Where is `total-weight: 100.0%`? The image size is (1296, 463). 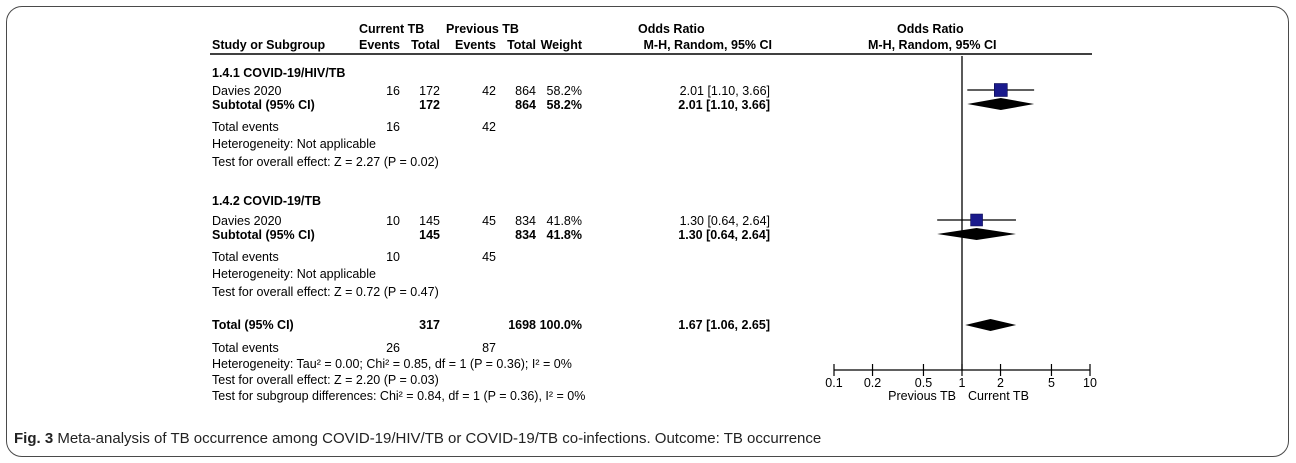
total-weight: 100.0% is located at coordinates (560, 325).